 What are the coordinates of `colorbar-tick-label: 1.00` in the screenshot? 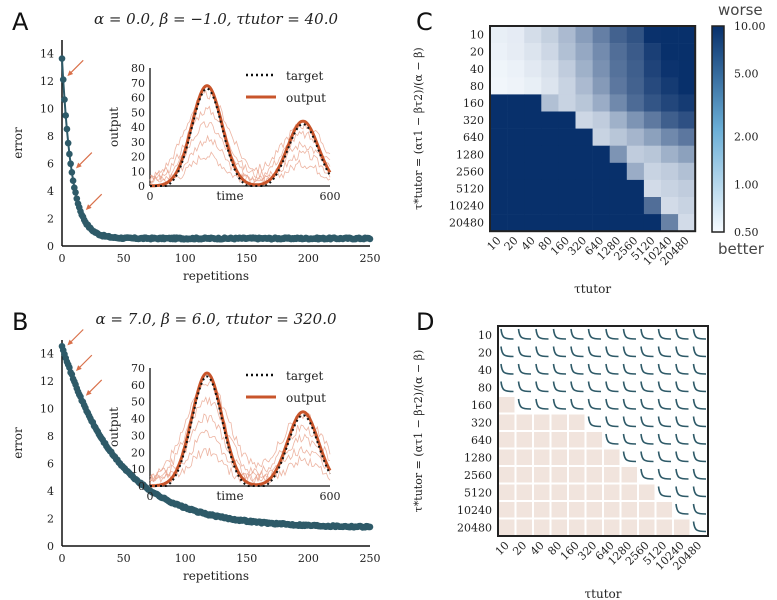 It's located at (746, 184).